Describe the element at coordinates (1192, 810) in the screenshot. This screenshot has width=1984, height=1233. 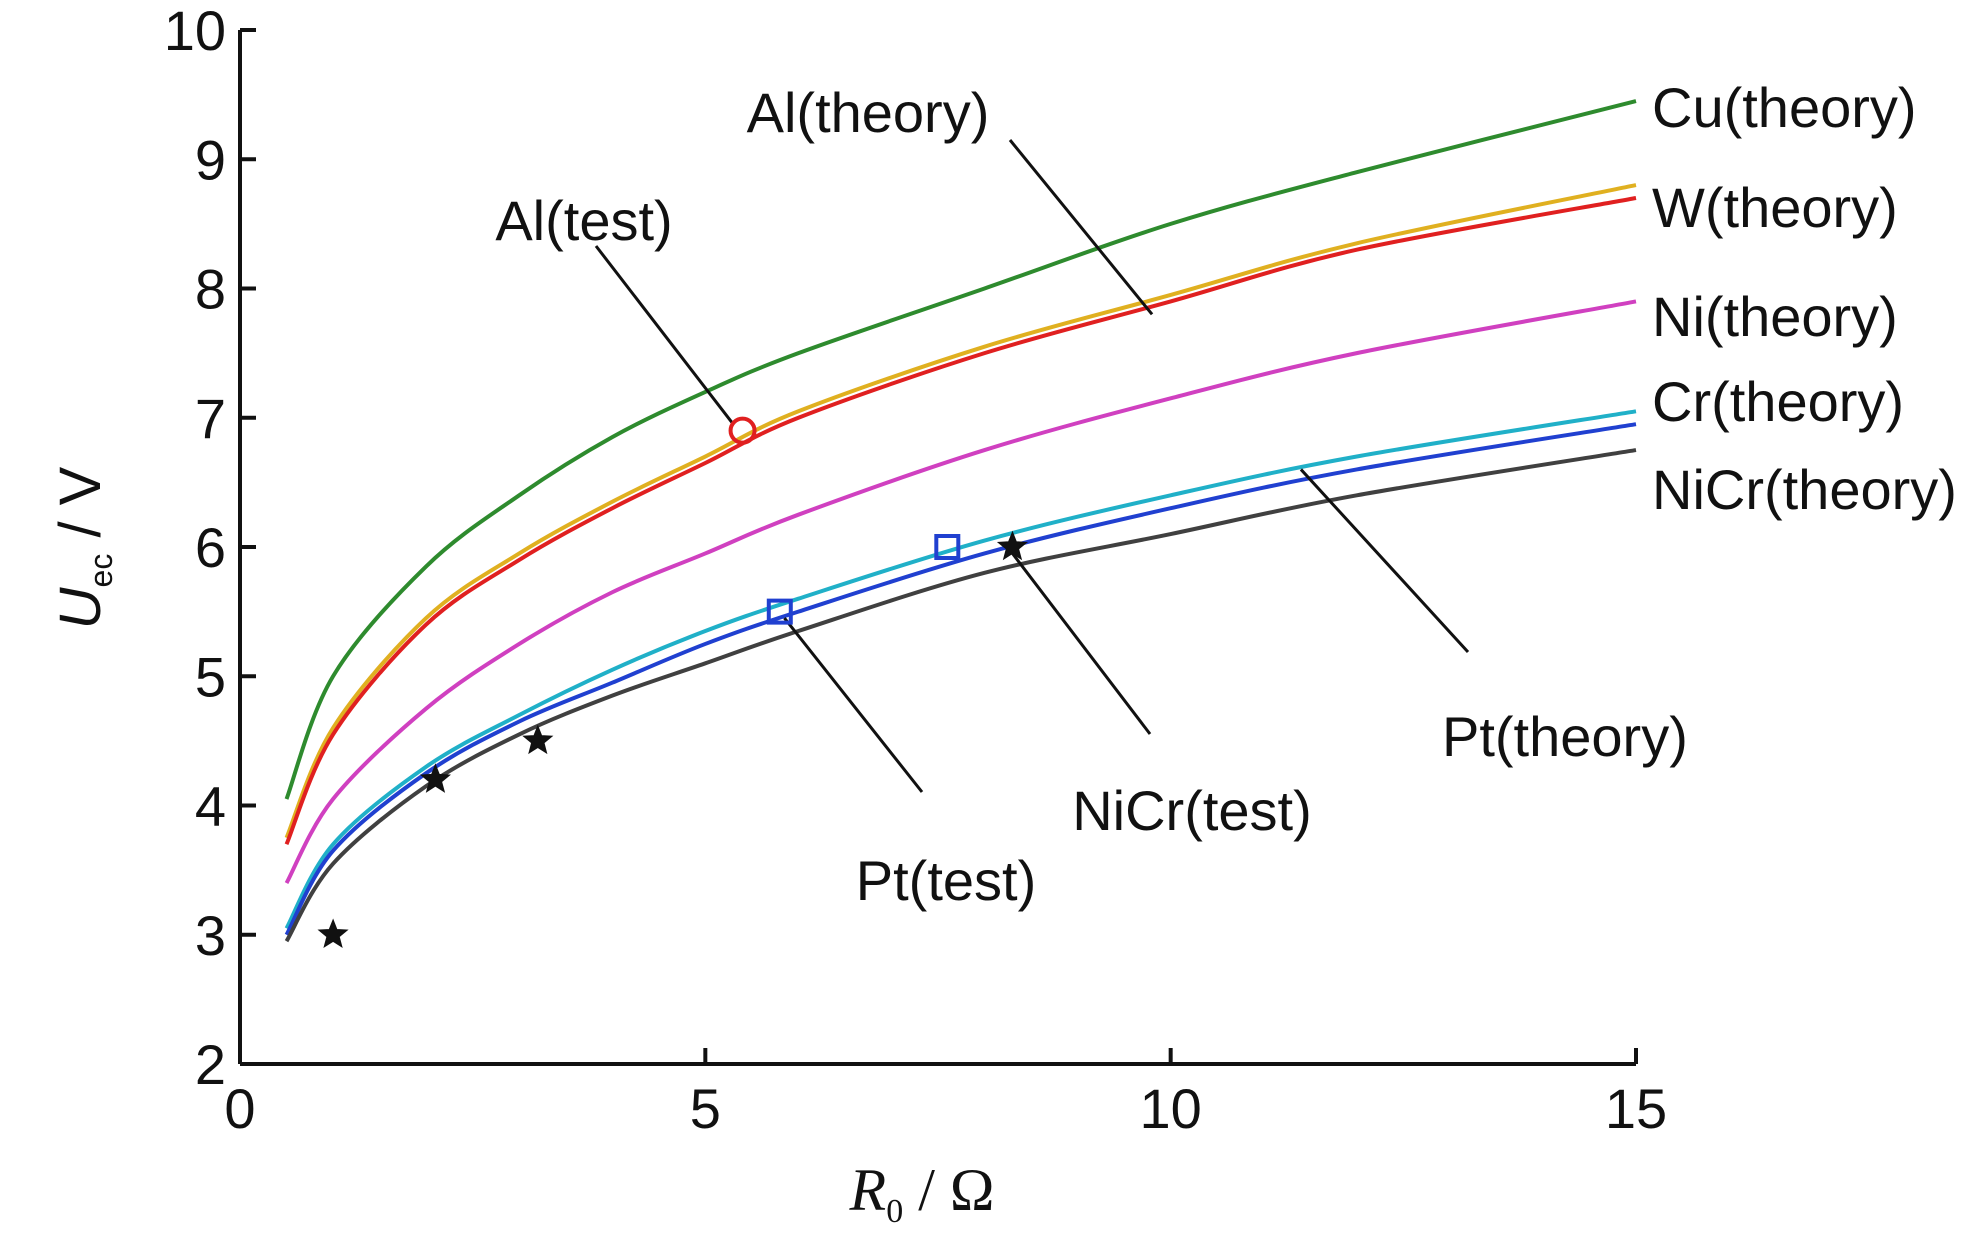
I see `label-nicr-test: NiCr(test)` at that location.